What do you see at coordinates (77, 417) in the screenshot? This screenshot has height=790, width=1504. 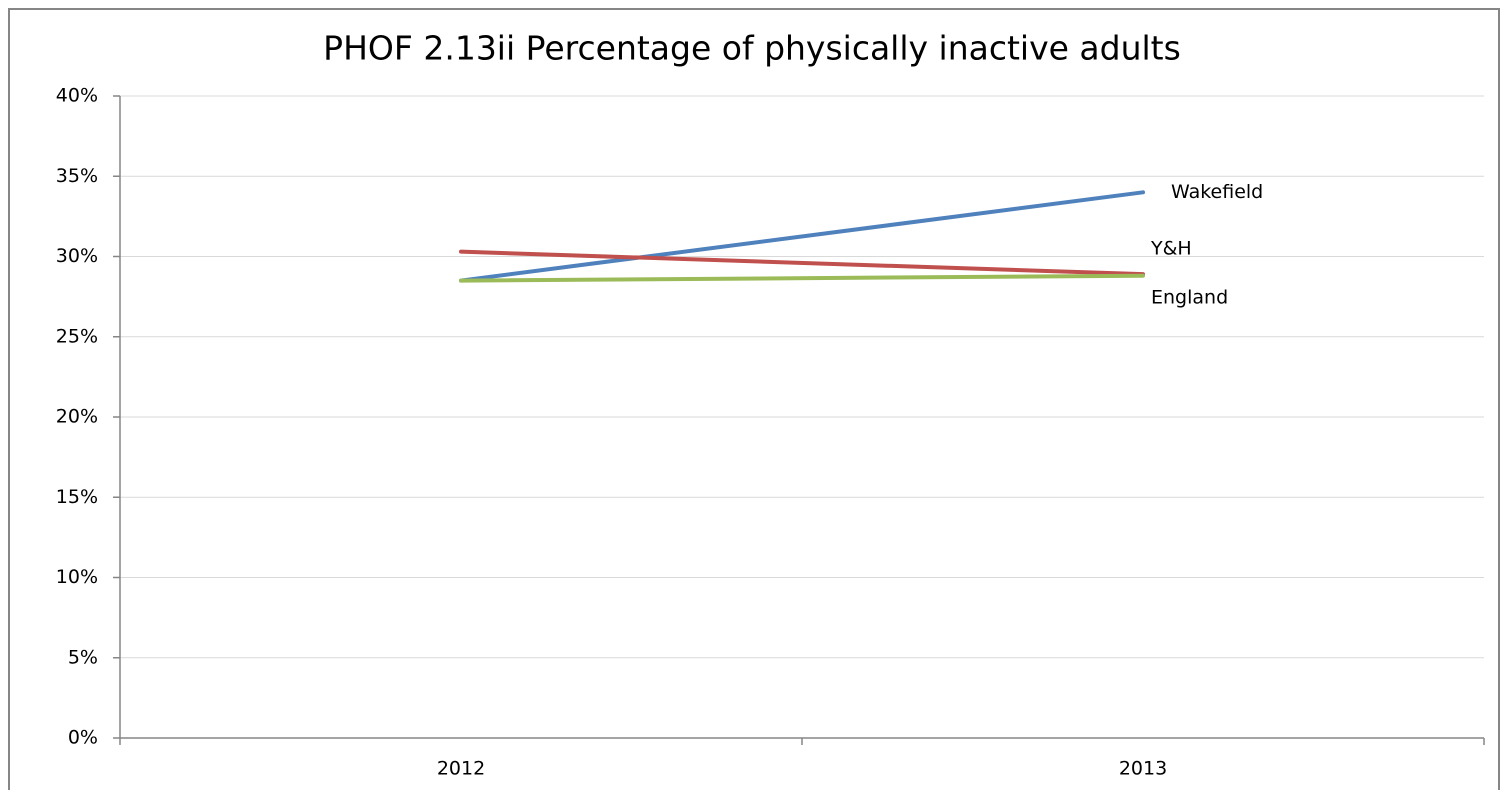 I see `y-tick-label: 20%` at bounding box center [77, 417].